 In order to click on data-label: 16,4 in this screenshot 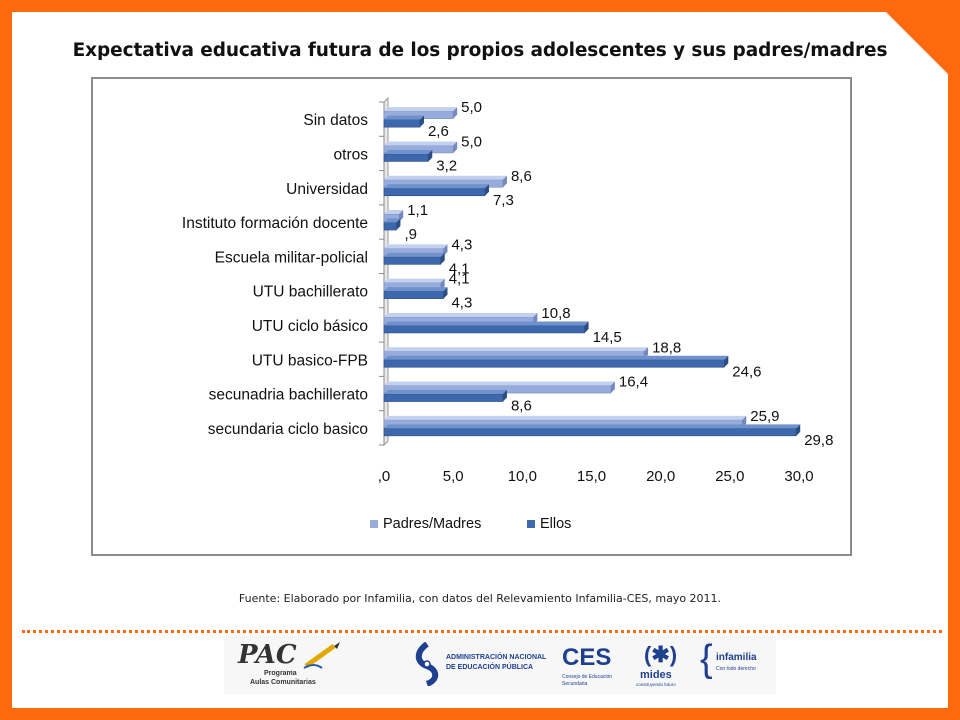, I will do `click(633, 382)`.